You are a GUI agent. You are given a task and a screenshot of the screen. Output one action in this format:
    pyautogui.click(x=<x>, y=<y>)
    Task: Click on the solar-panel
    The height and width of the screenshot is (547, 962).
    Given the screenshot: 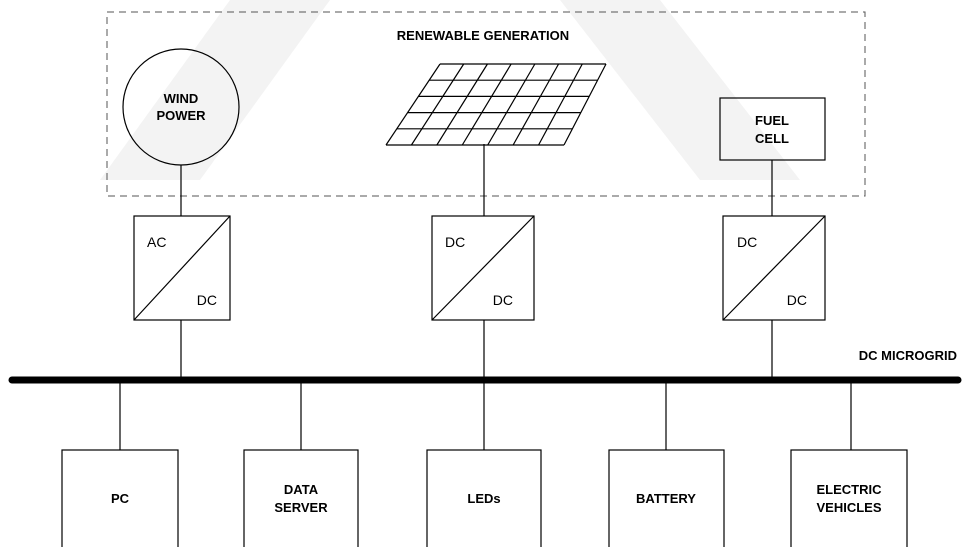 What is the action you would take?
    pyautogui.click(x=496, y=104)
    